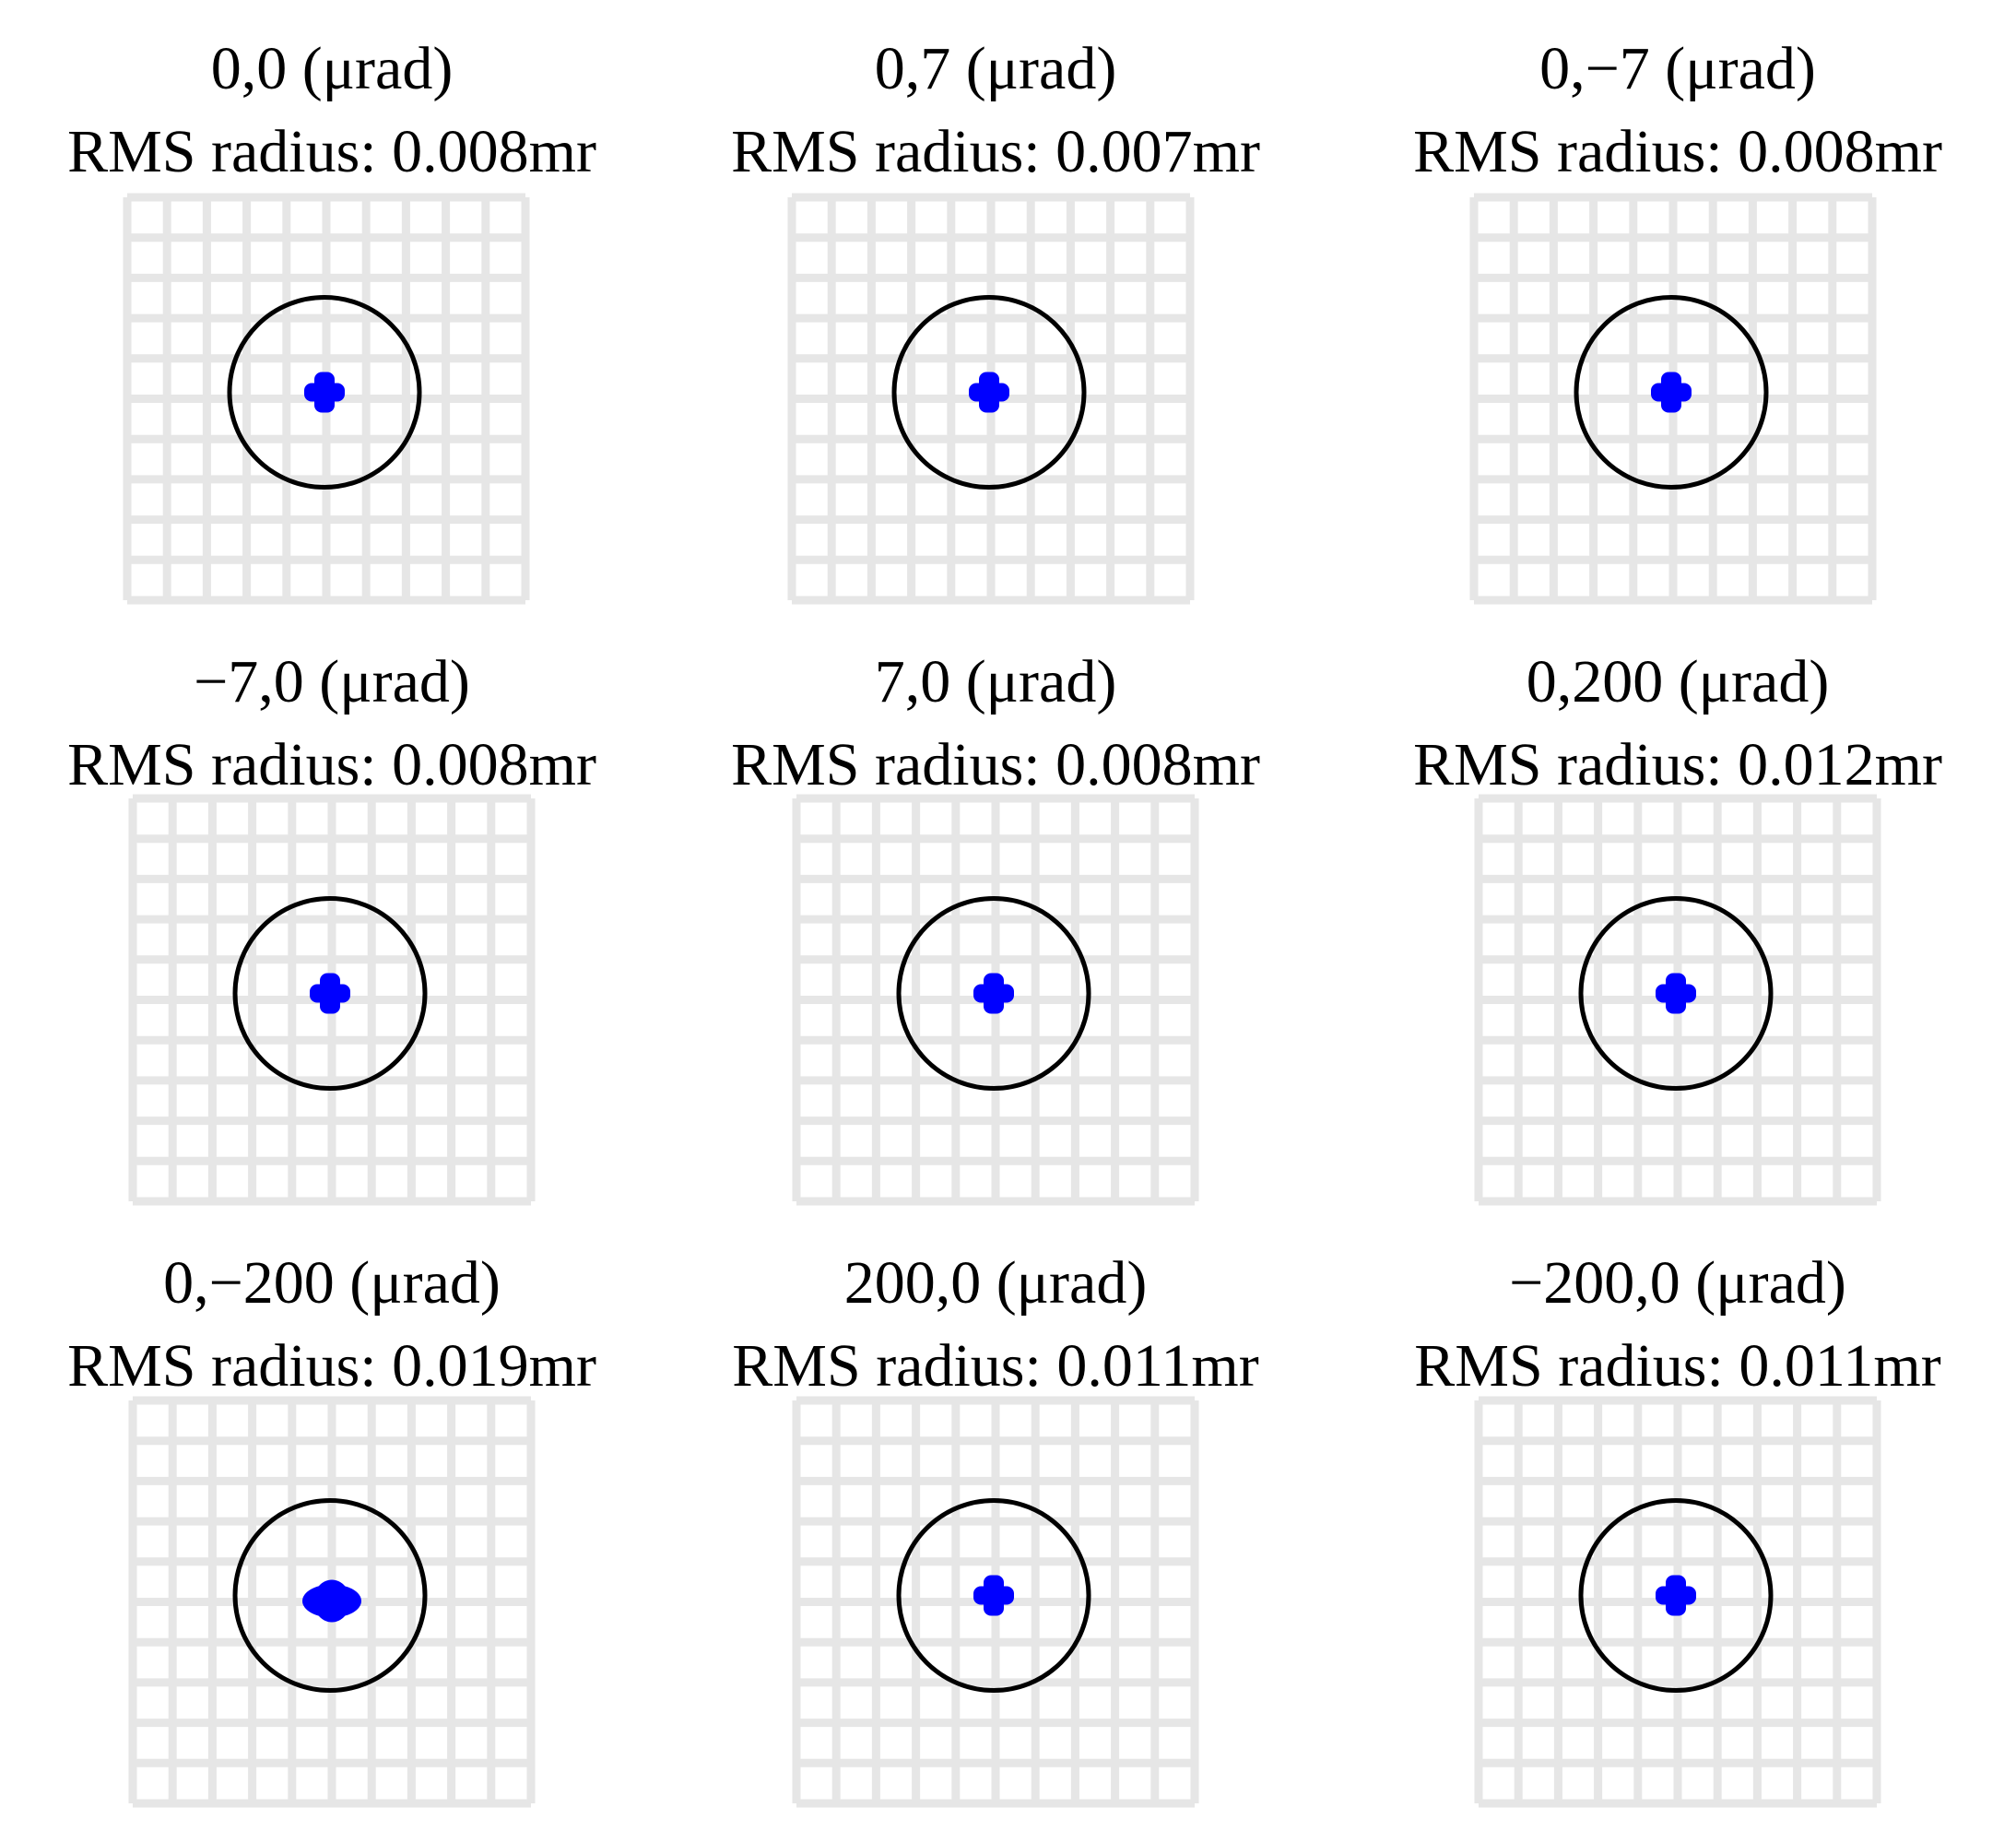  I want to click on rms-radius-label: RMS radius: 0.012mr, so click(1678, 764).